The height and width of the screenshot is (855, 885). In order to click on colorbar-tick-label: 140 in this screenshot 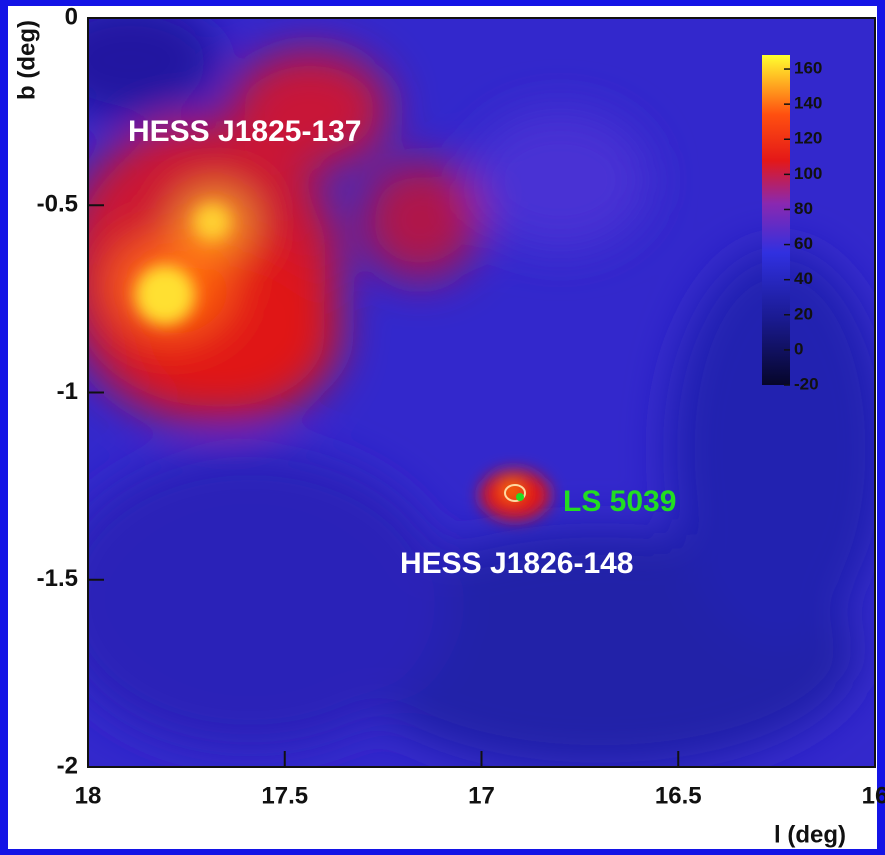, I will do `click(808, 103)`.